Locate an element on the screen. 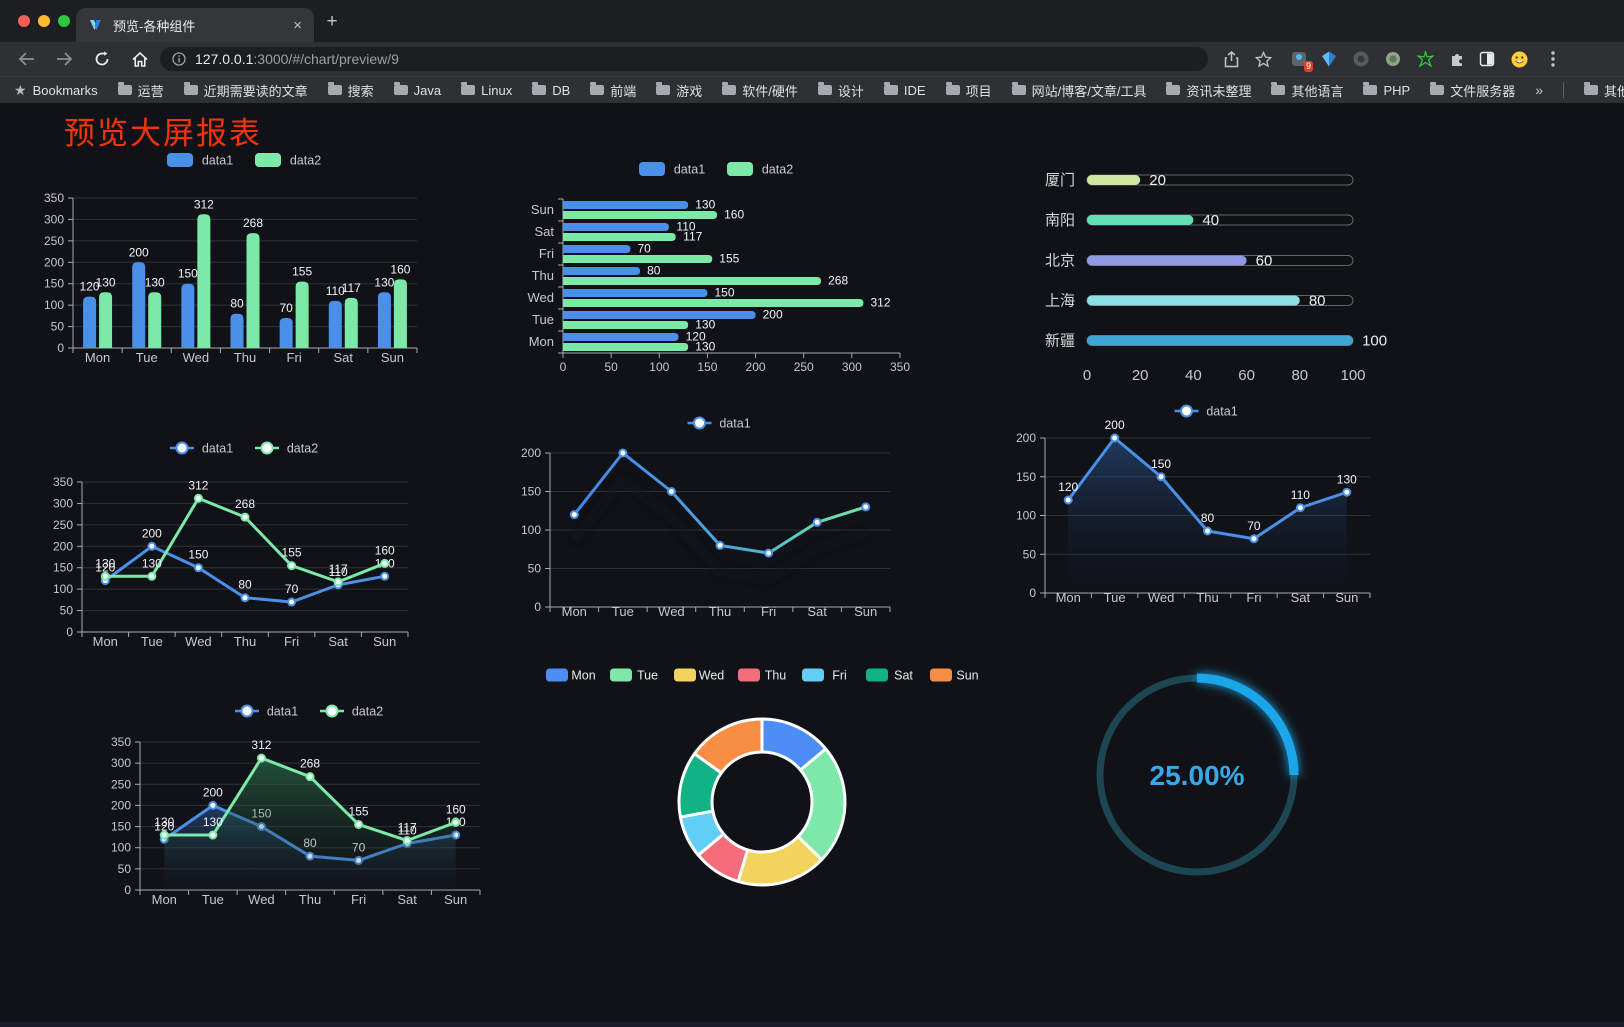 The height and width of the screenshot is (1027, 1624). bookmark-folder: DB is located at coordinates (551, 90).